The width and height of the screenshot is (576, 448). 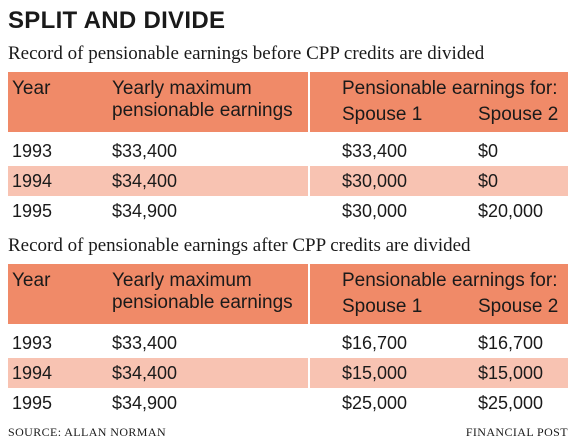 What do you see at coordinates (288, 403) in the screenshot?
I see `table-row: 1995 $34,900 $25,000 $25,000` at bounding box center [288, 403].